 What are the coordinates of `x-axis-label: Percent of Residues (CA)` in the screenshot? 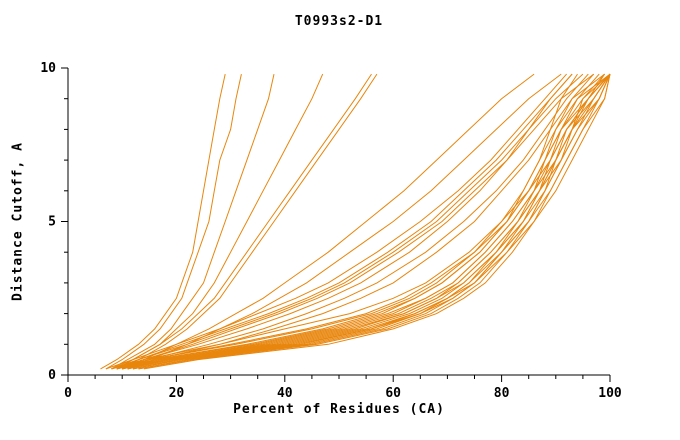 It's located at (339, 409).